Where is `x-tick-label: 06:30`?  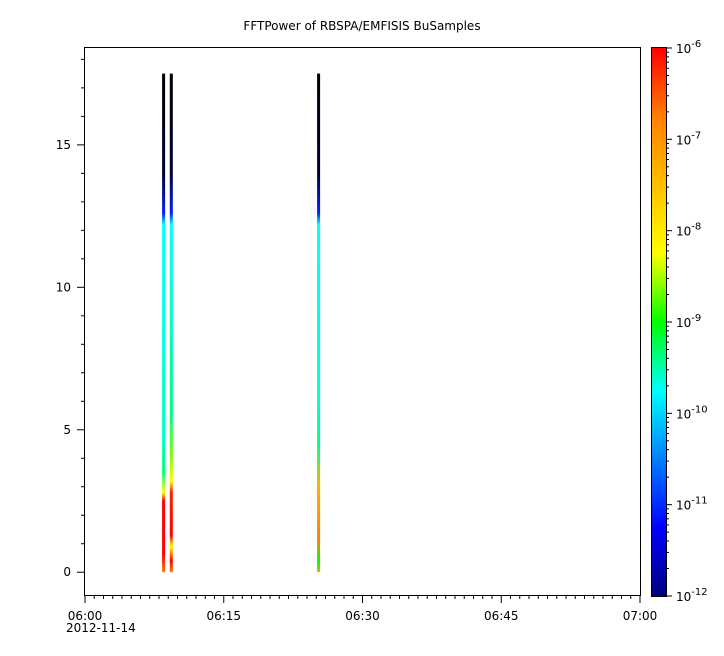 x-tick-label: 06:30 is located at coordinates (362, 616).